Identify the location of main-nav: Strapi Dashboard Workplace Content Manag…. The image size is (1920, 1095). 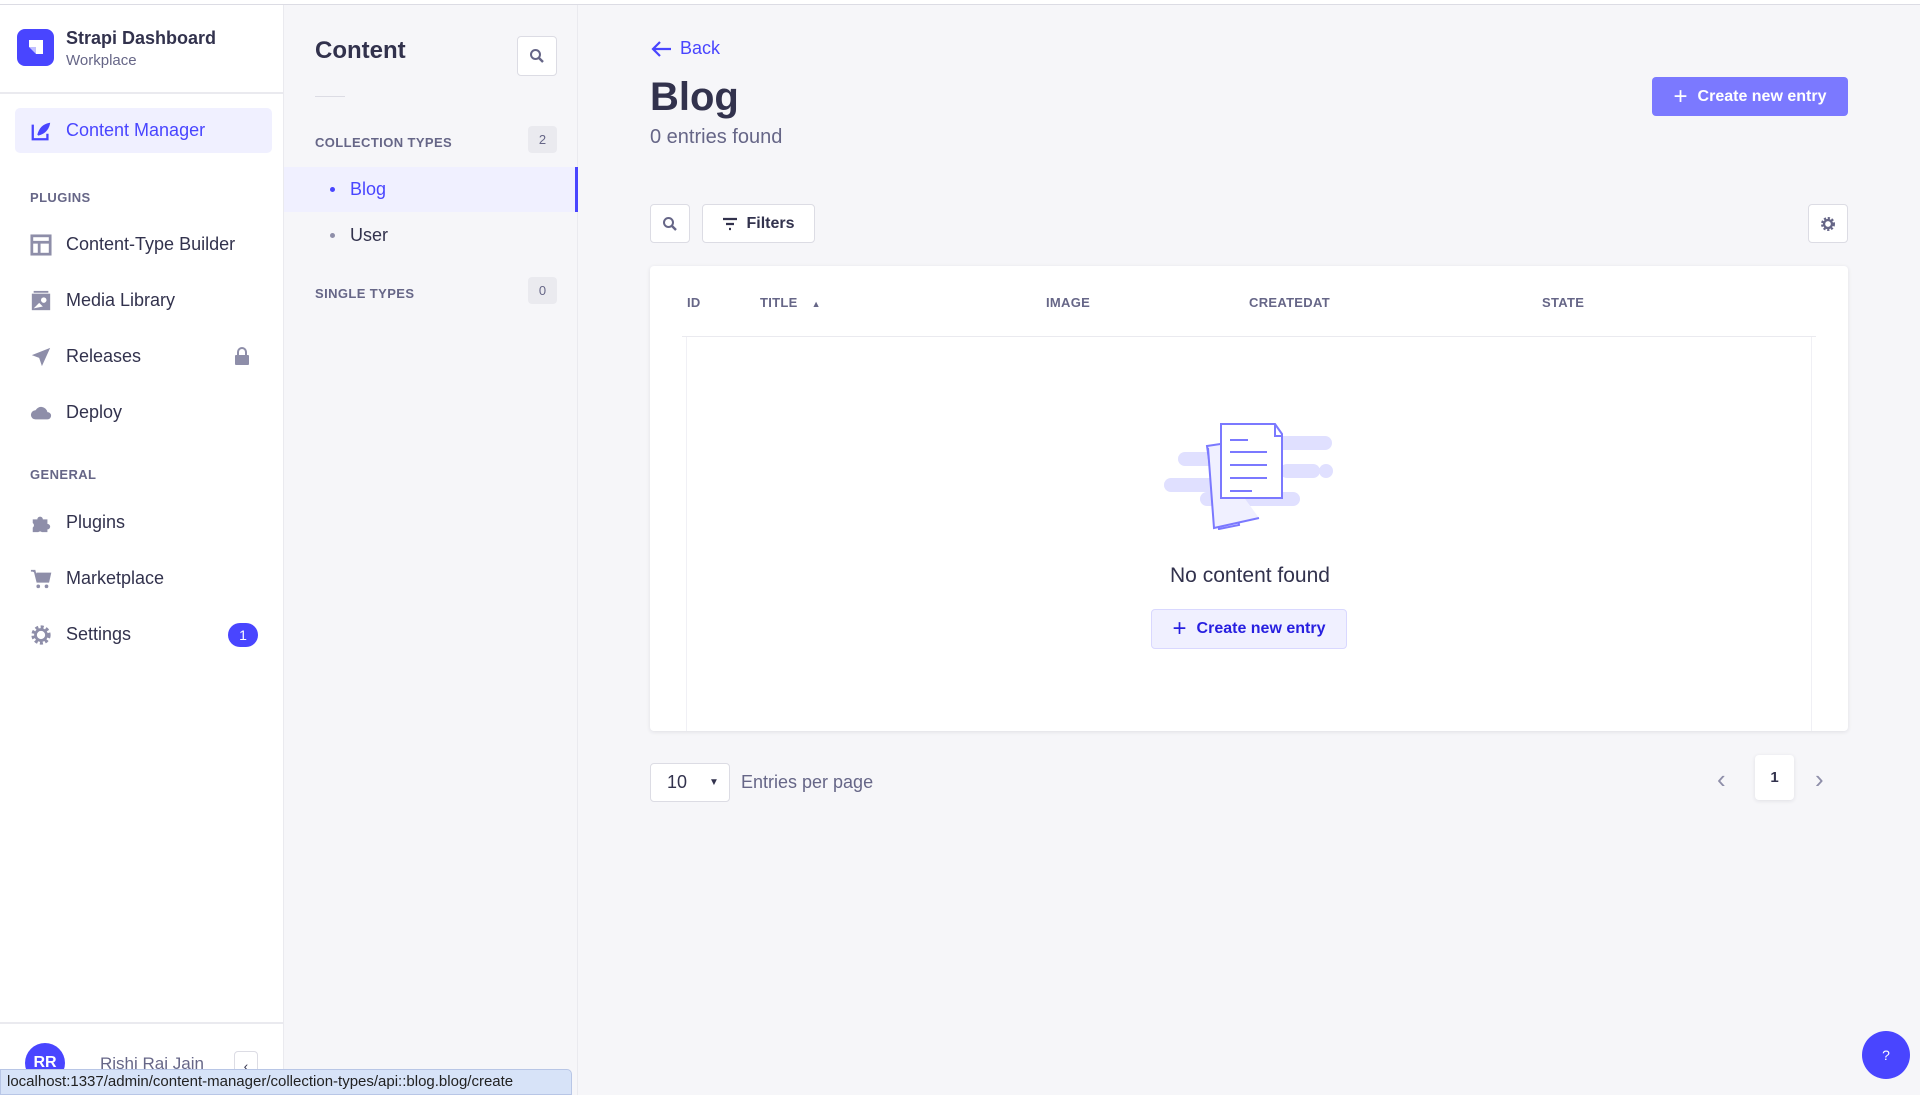
(142, 550).